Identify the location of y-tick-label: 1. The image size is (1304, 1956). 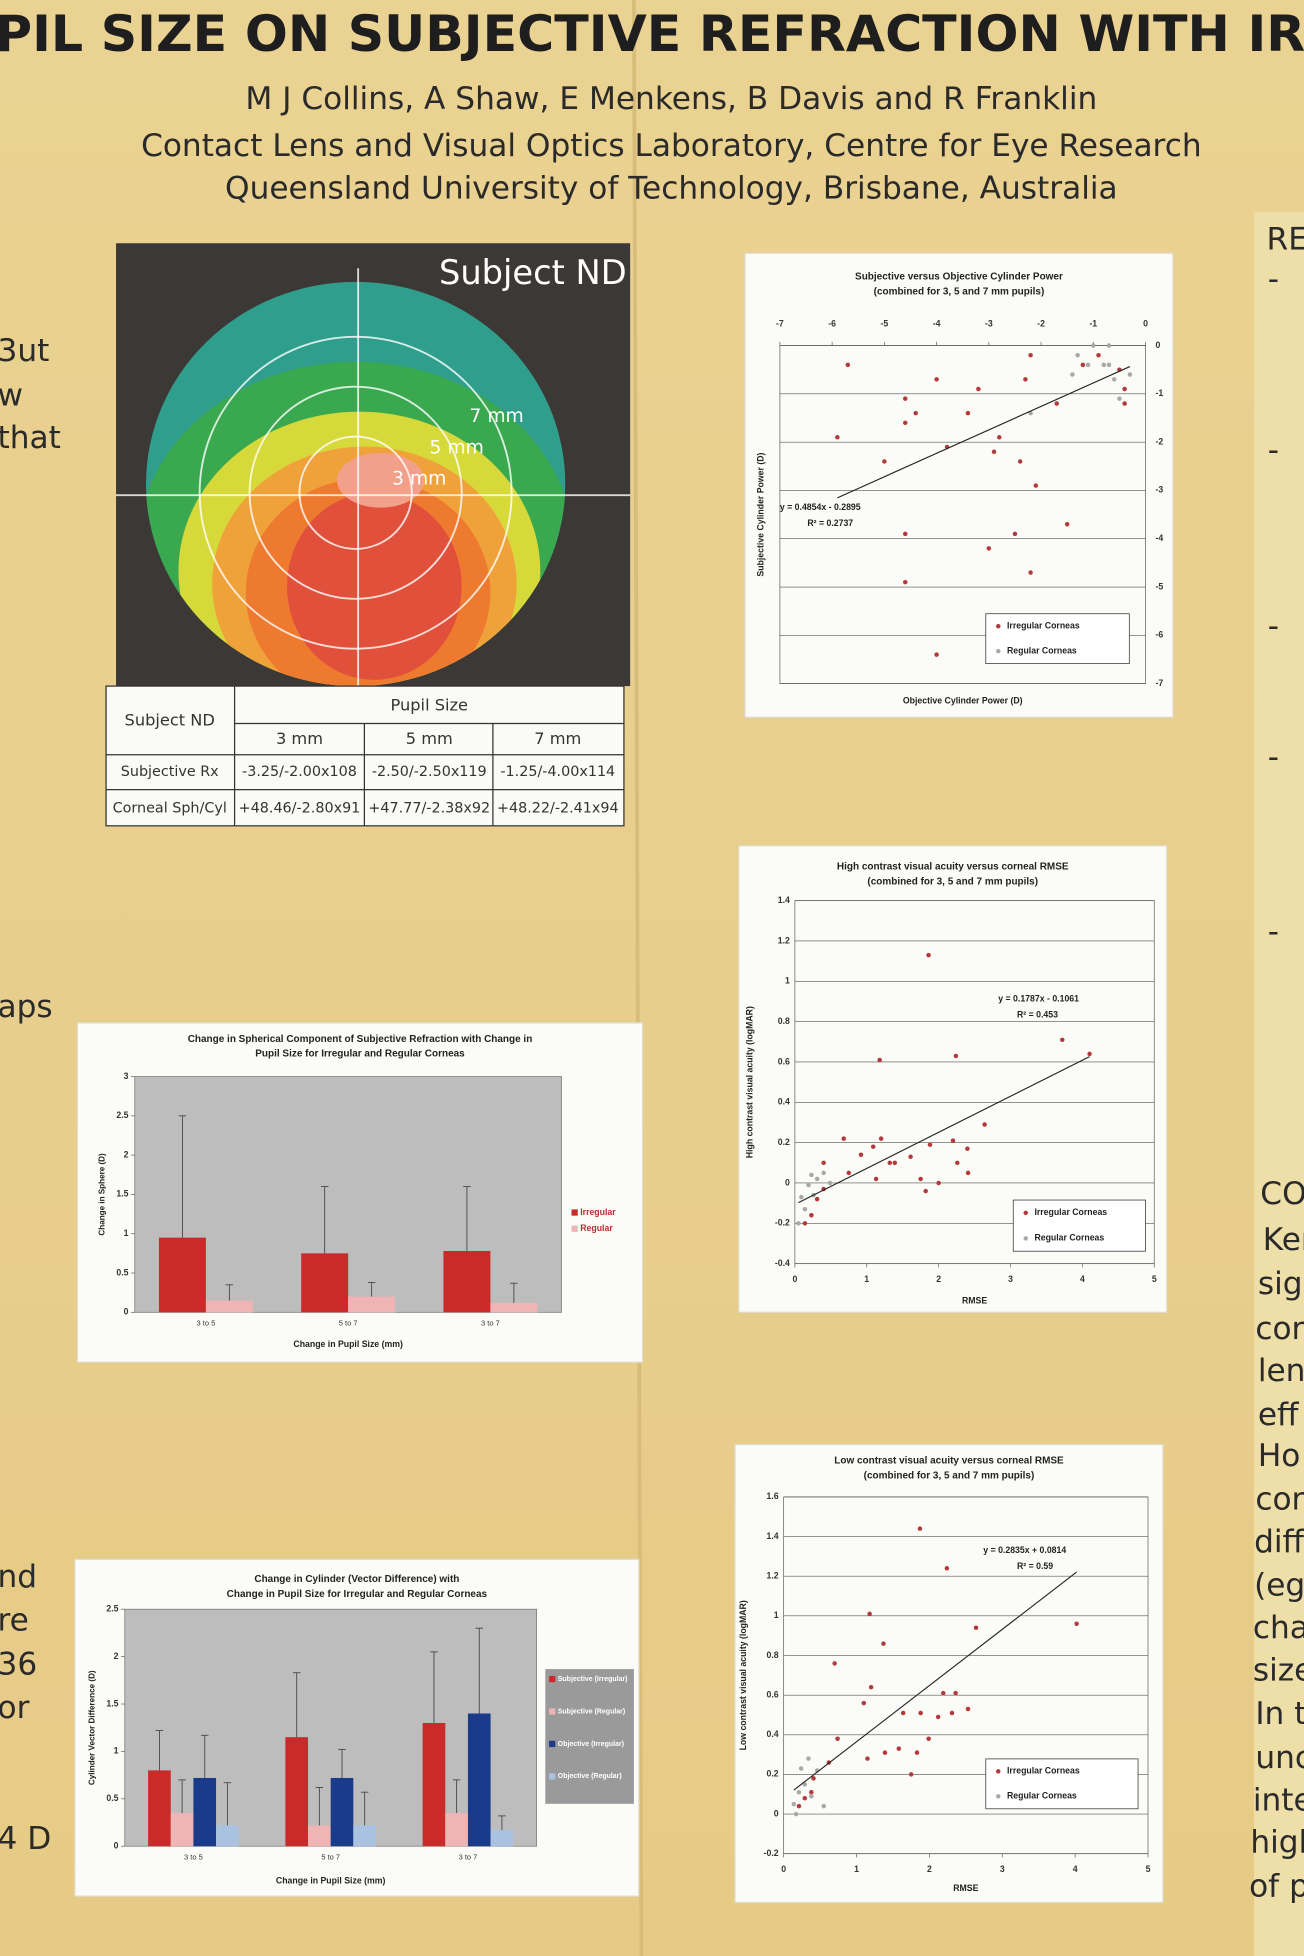
(787, 981).